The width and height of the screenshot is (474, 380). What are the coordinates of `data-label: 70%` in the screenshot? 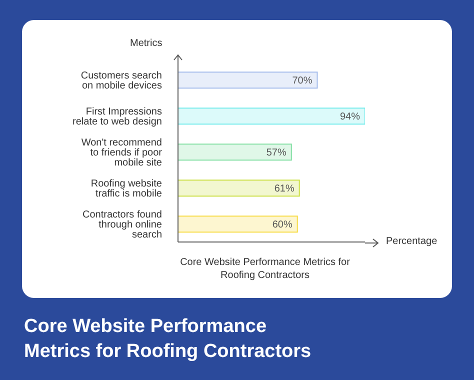 It's located at (302, 81).